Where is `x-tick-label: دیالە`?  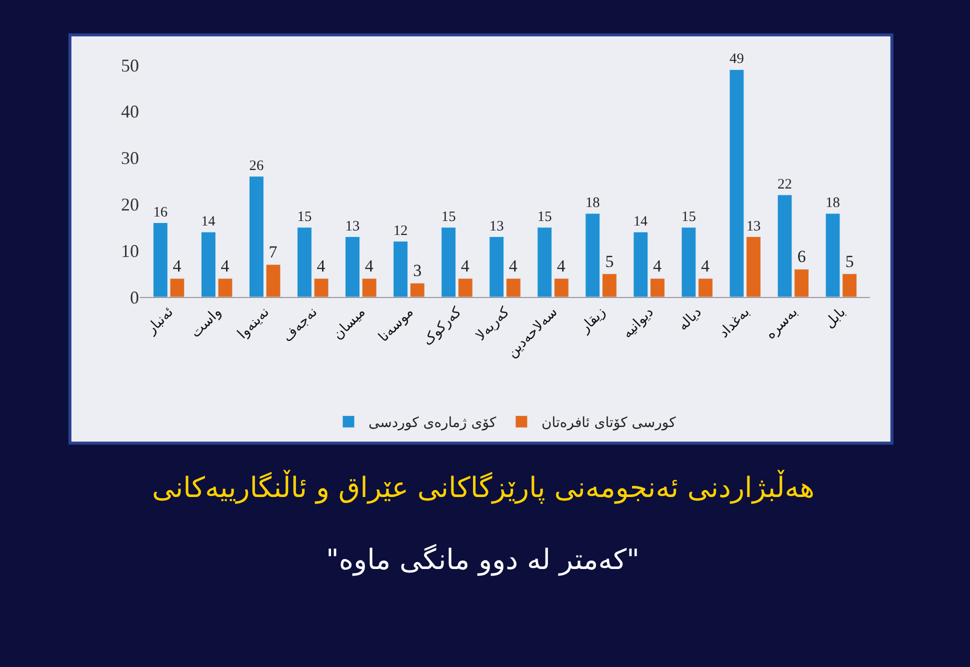
x-tick-label: دیالە is located at coordinates (690, 319).